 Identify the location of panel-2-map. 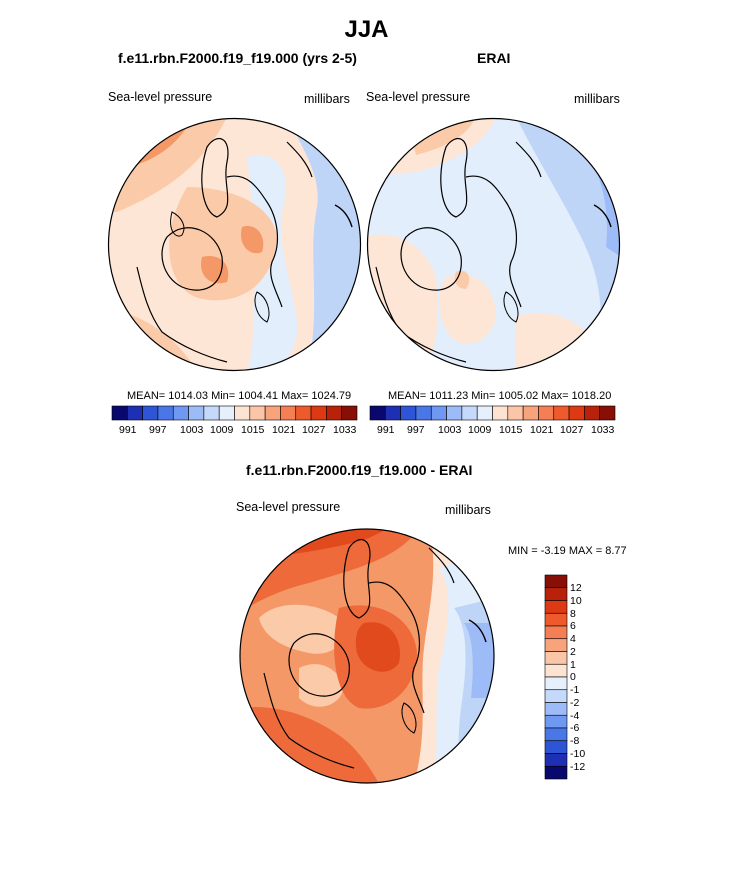
(493, 244).